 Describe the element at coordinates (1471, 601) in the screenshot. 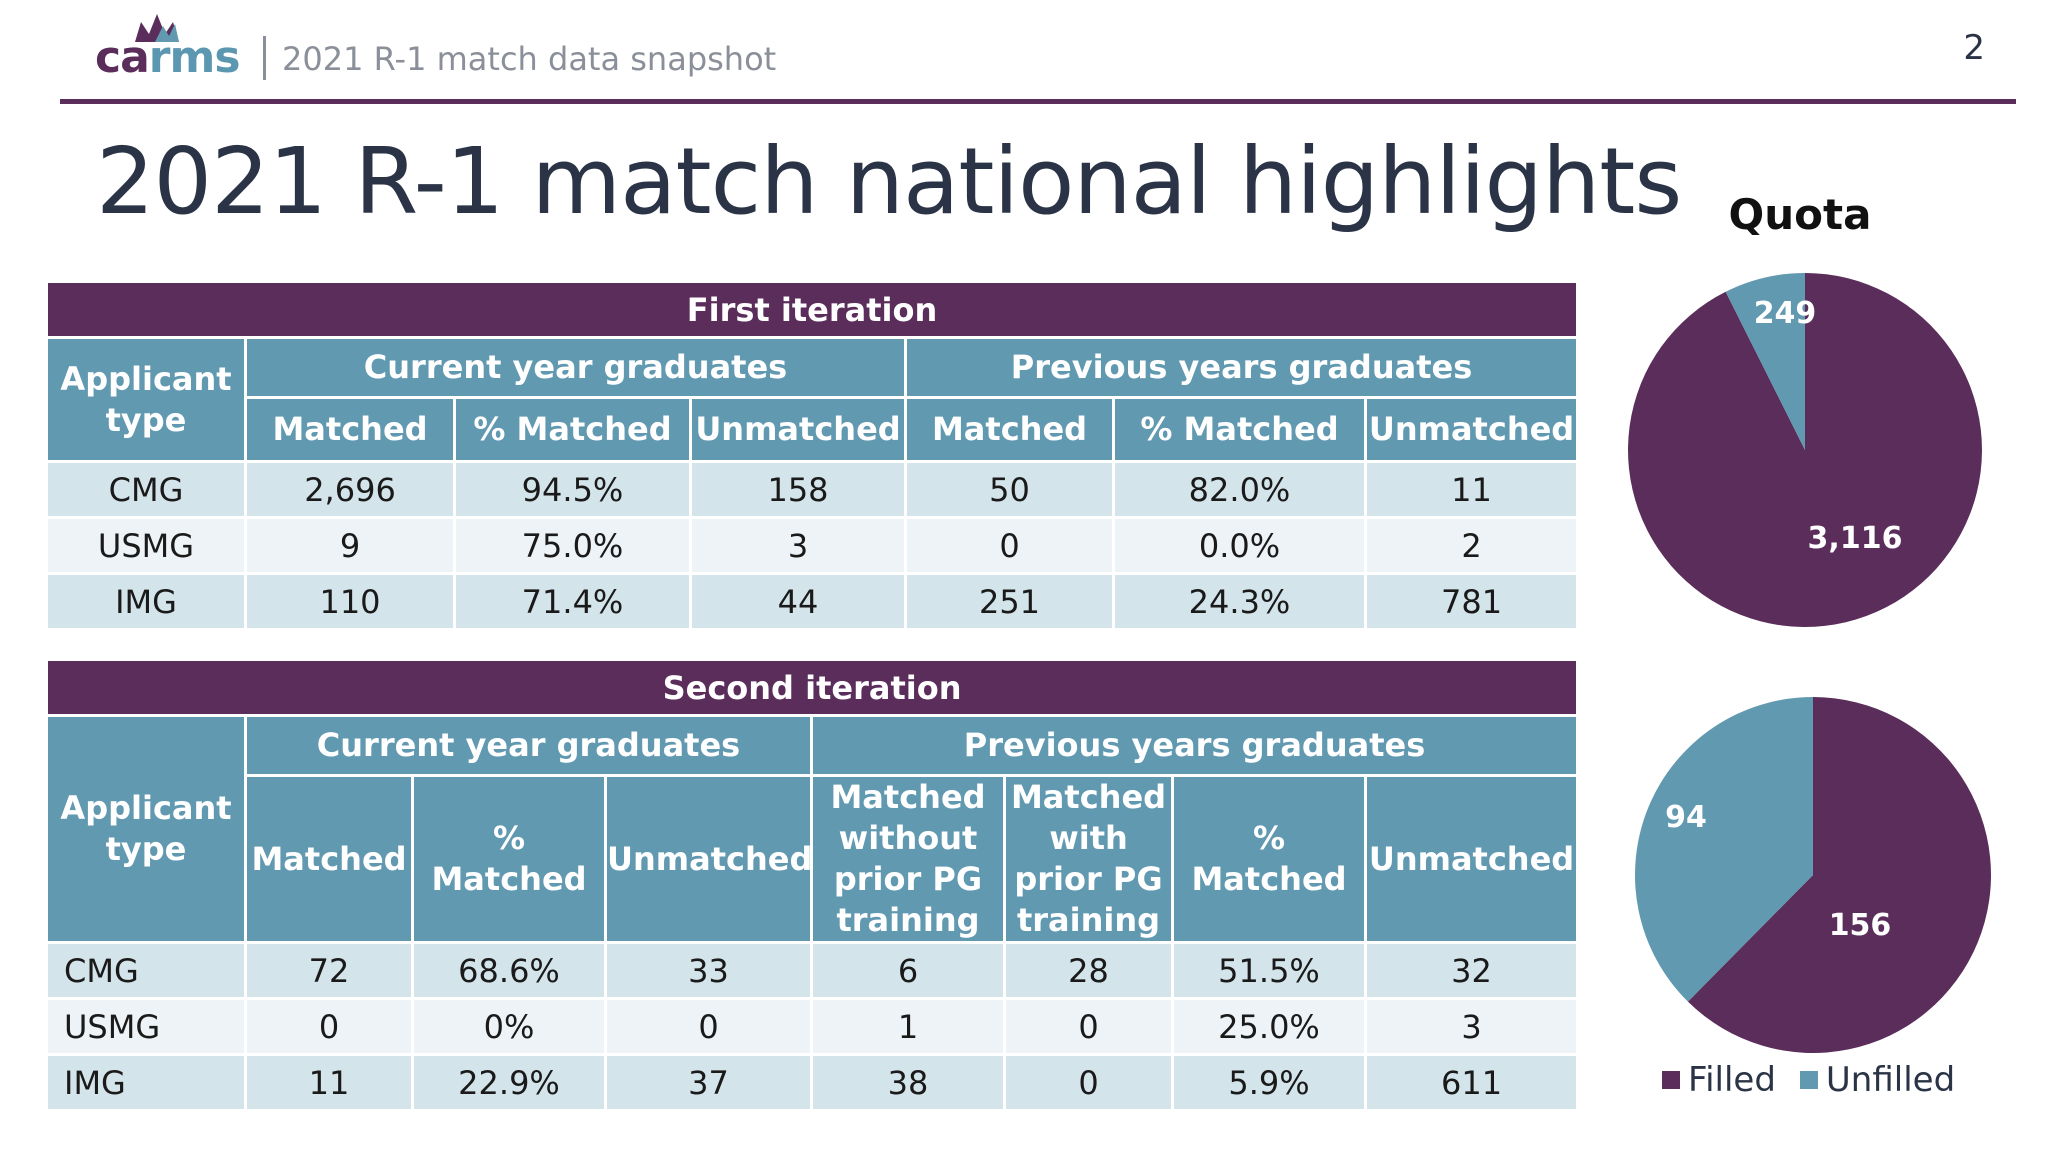

I see `table-cell: 781` at that location.